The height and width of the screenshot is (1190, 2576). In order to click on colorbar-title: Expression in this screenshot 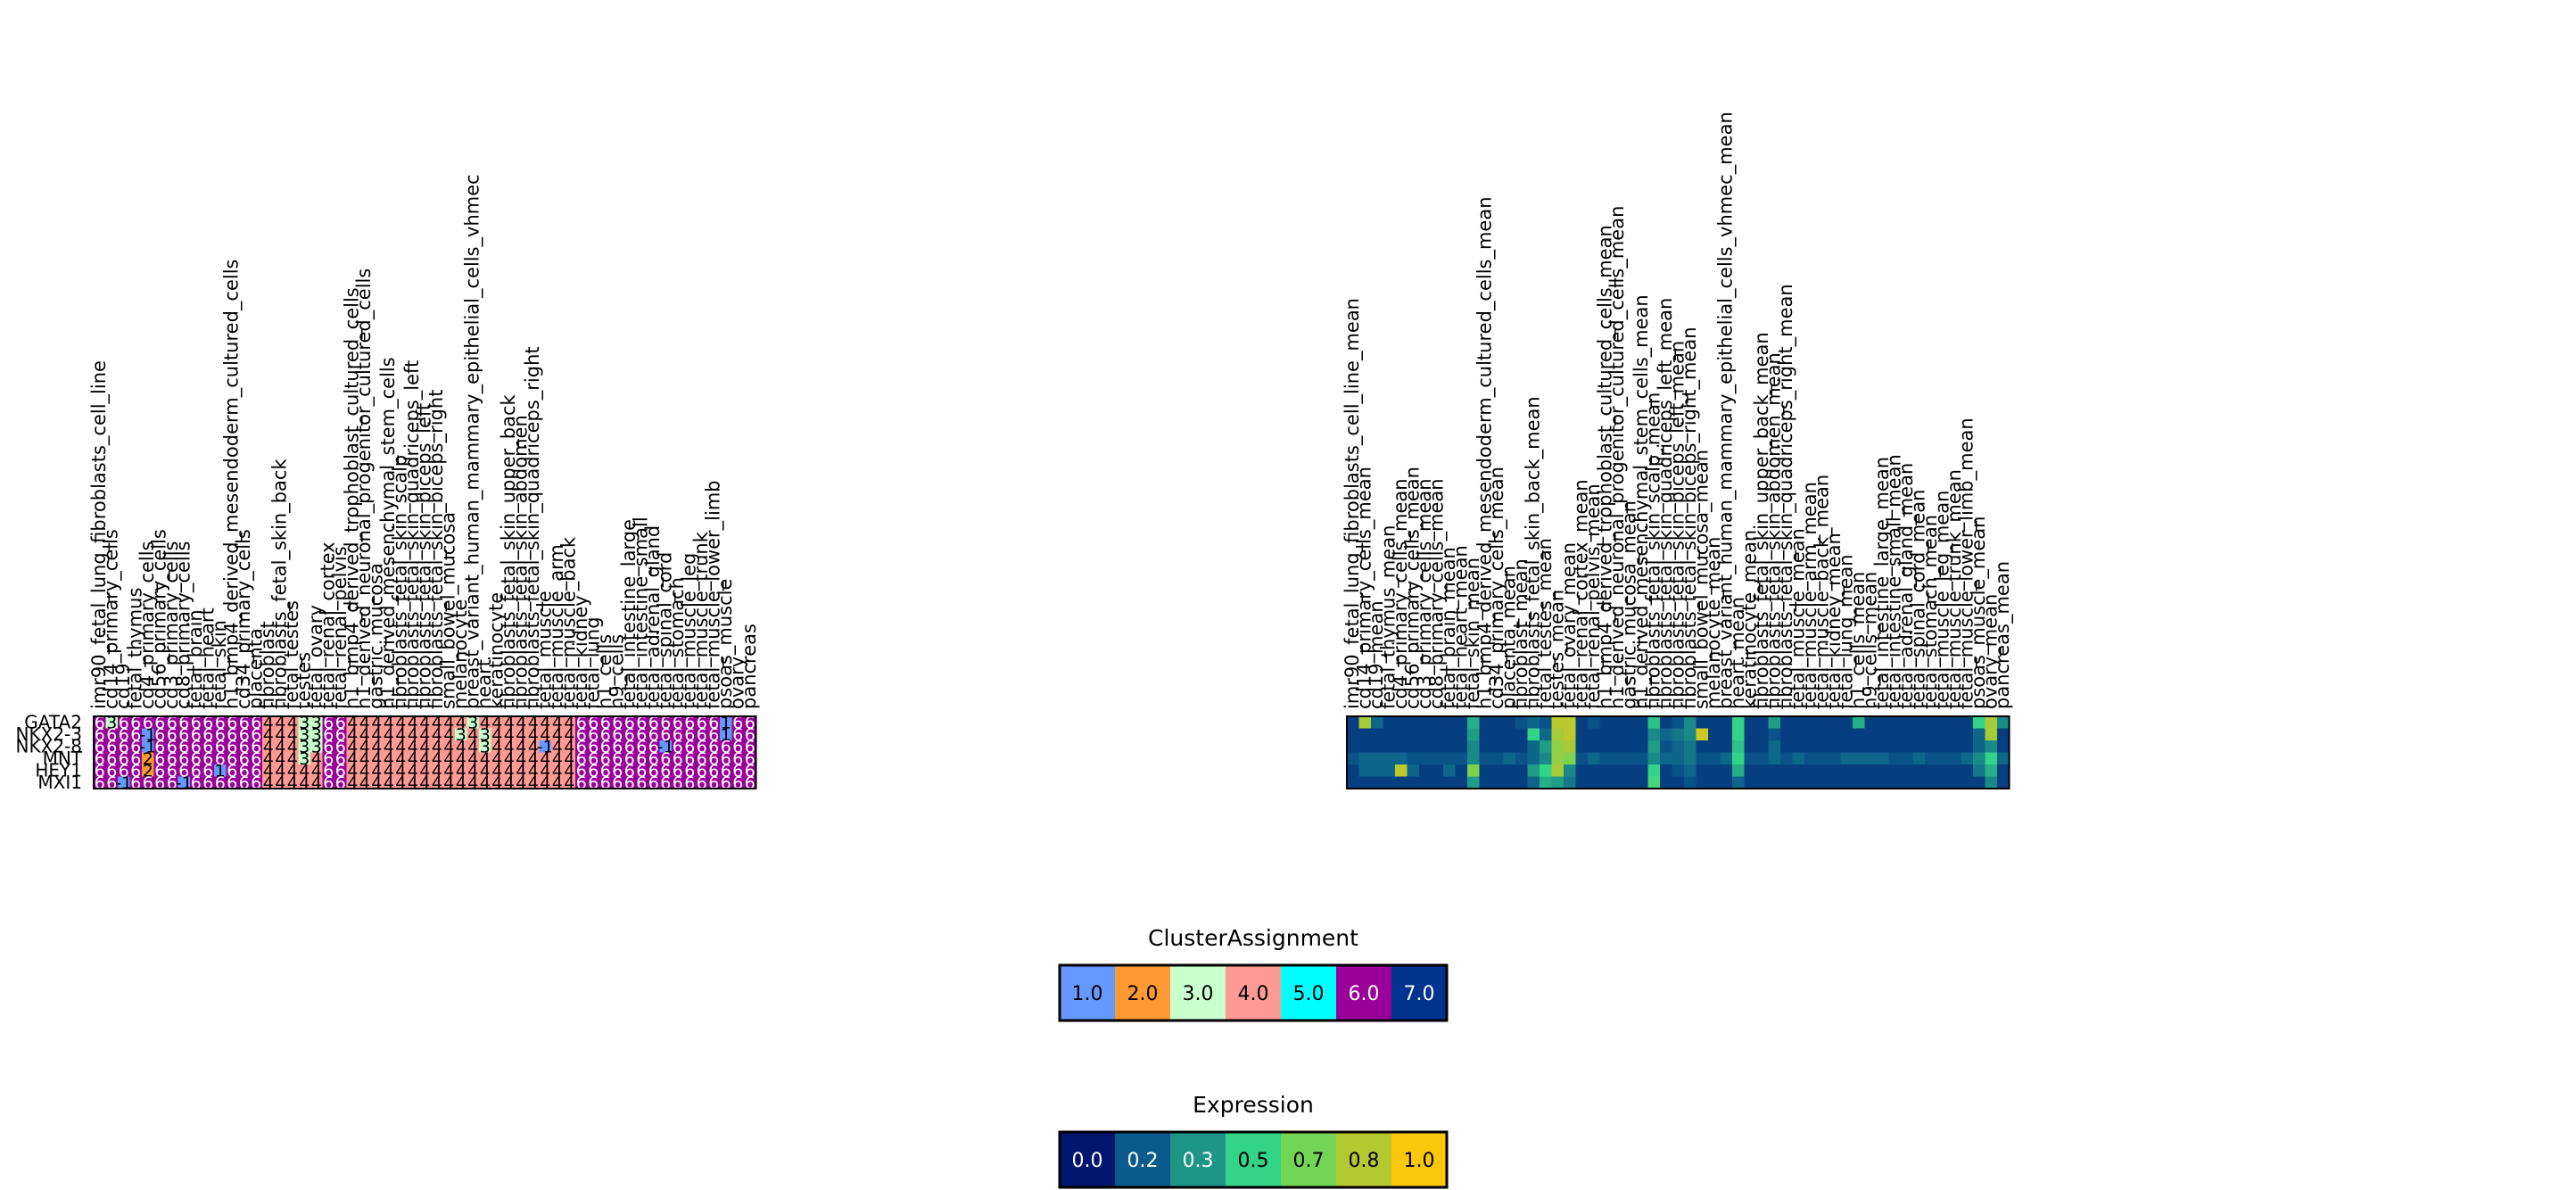, I will do `click(1254, 1105)`.